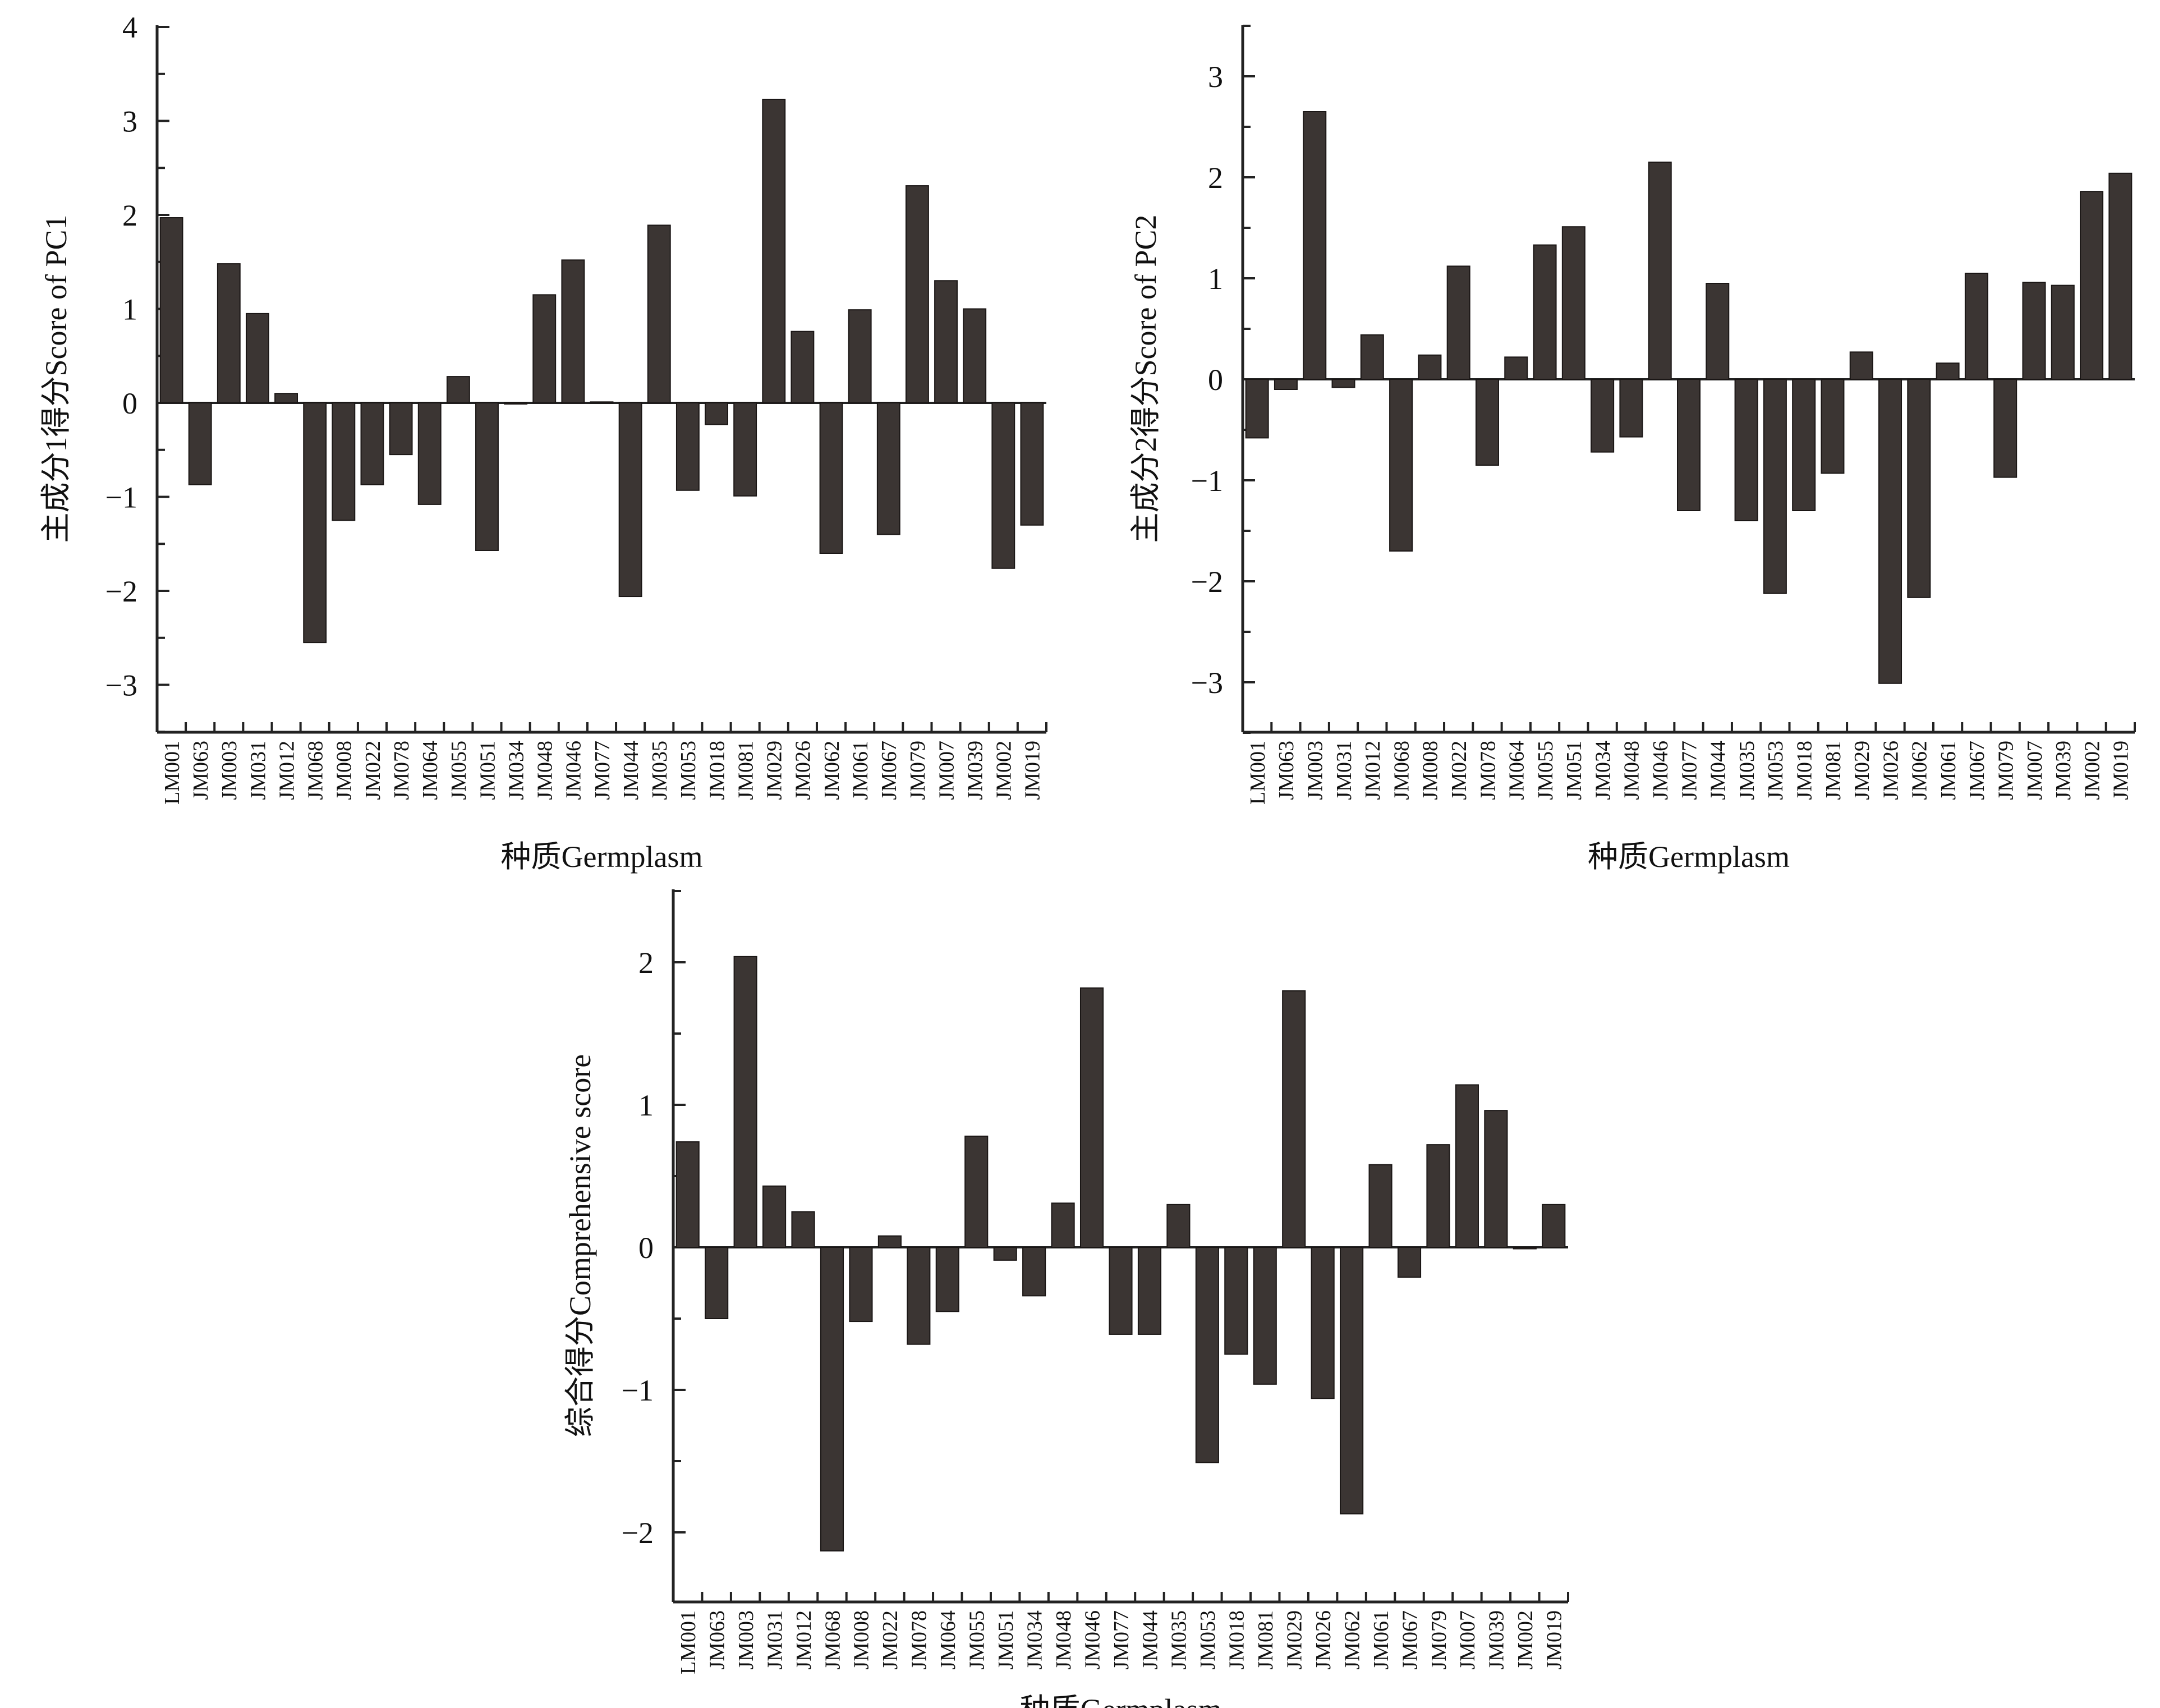 This screenshot has height=1708, width=2160. I want to click on category-label: JM034, so click(1603, 770).